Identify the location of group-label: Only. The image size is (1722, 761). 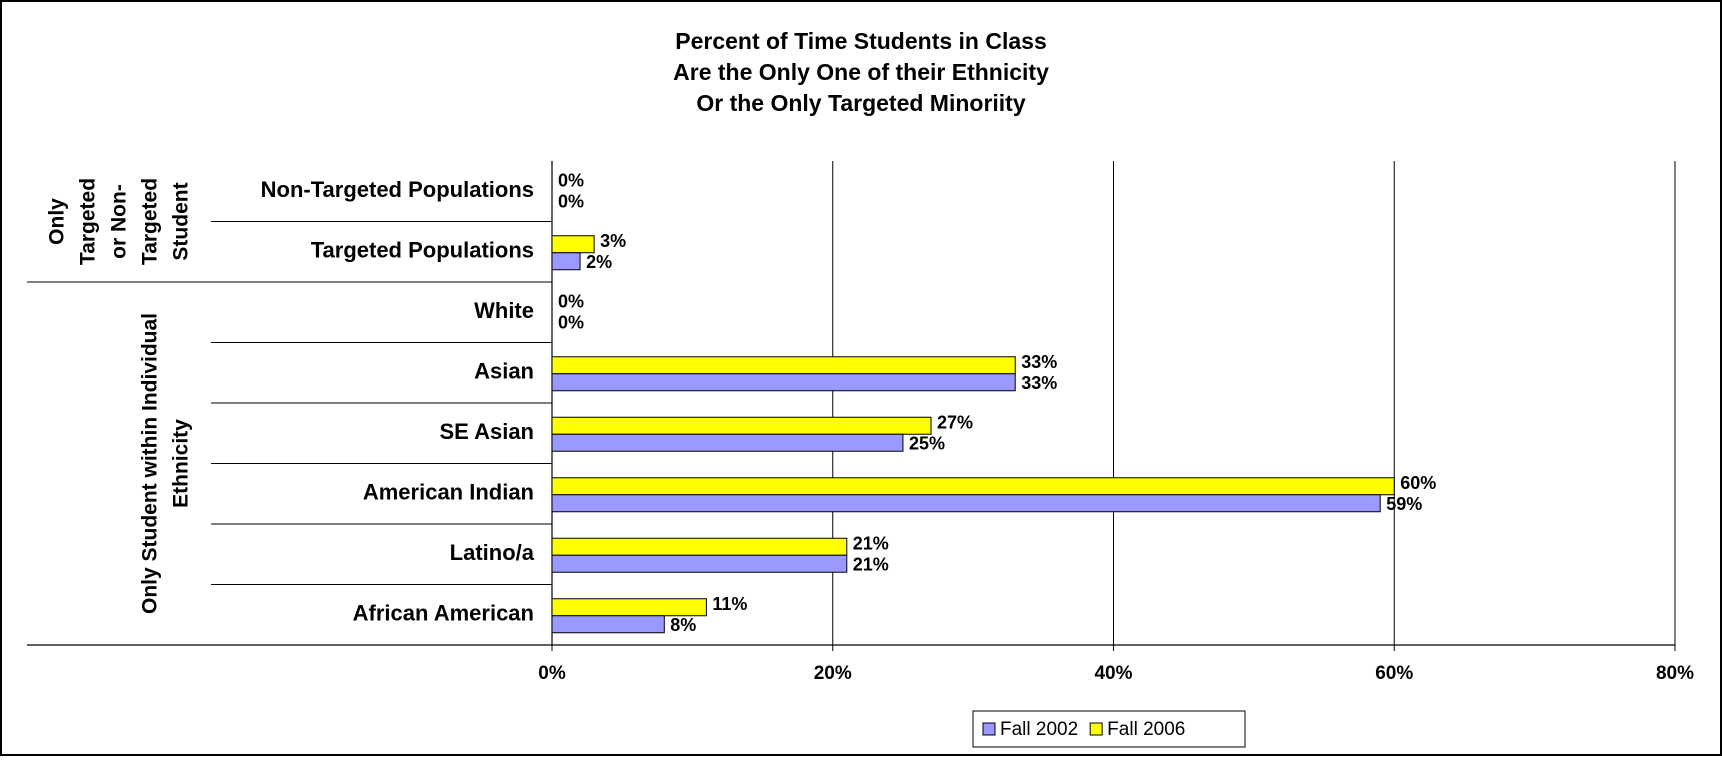
(57, 221).